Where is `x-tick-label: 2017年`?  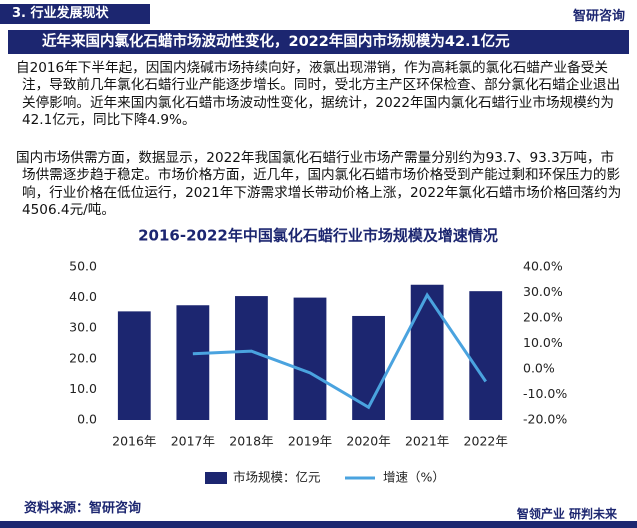
x-tick-label: 2017年 is located at coordinates (193, 441).